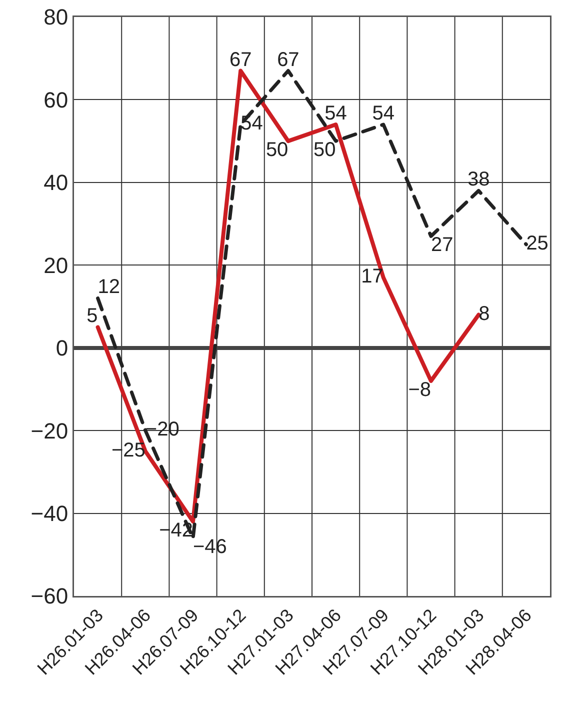 This screenshot has width=569, height=713. I want to click on data-label: 17, so click(372, 277).